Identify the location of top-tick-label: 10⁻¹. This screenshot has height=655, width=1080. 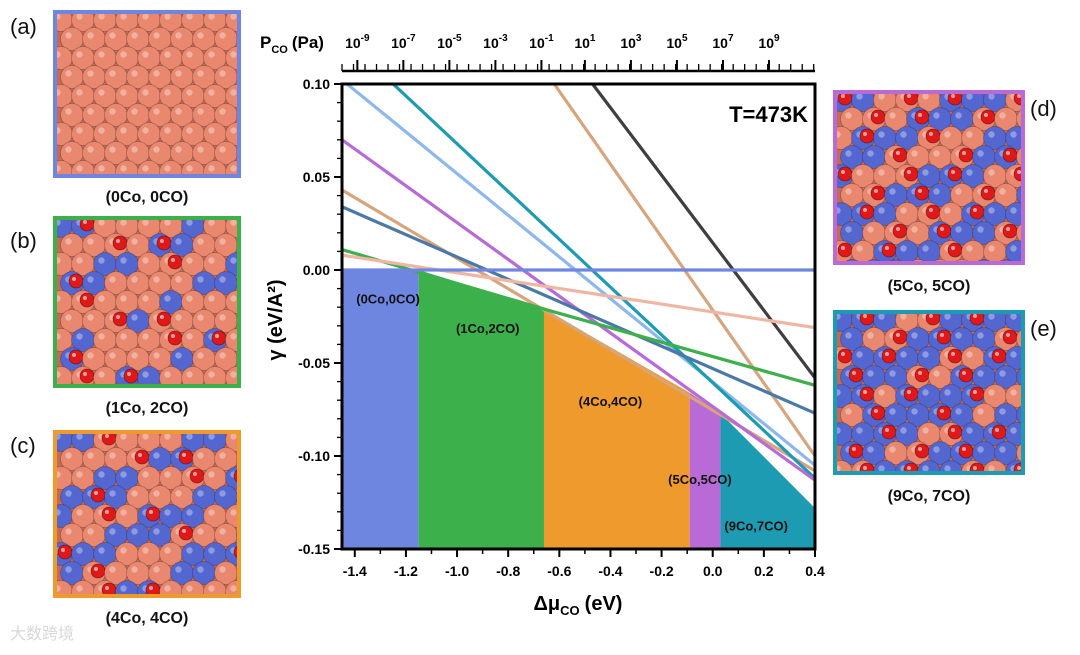
(541, 42).